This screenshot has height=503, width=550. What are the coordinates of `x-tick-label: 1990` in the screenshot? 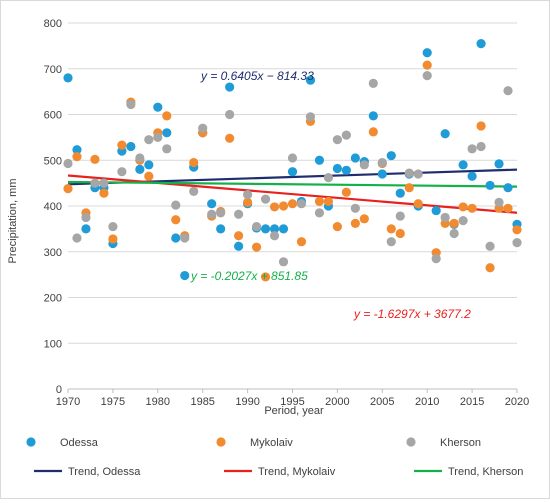 It's located at (247, 402).